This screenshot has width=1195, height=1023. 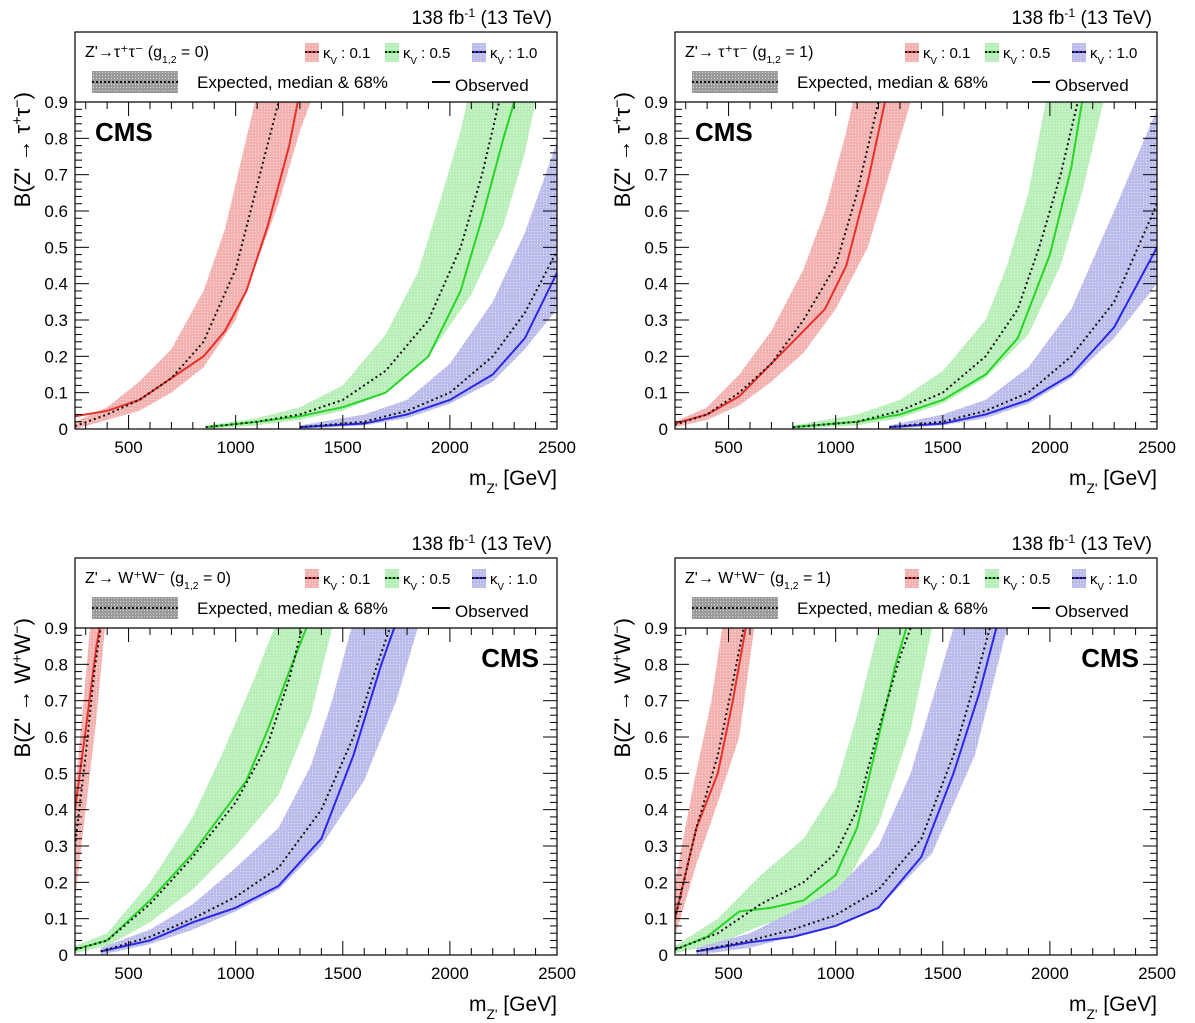 What do you see at coordinates (128, 447) in the screenshot?
I see `x-tick-label: 500` at bounding box center [128, 447].